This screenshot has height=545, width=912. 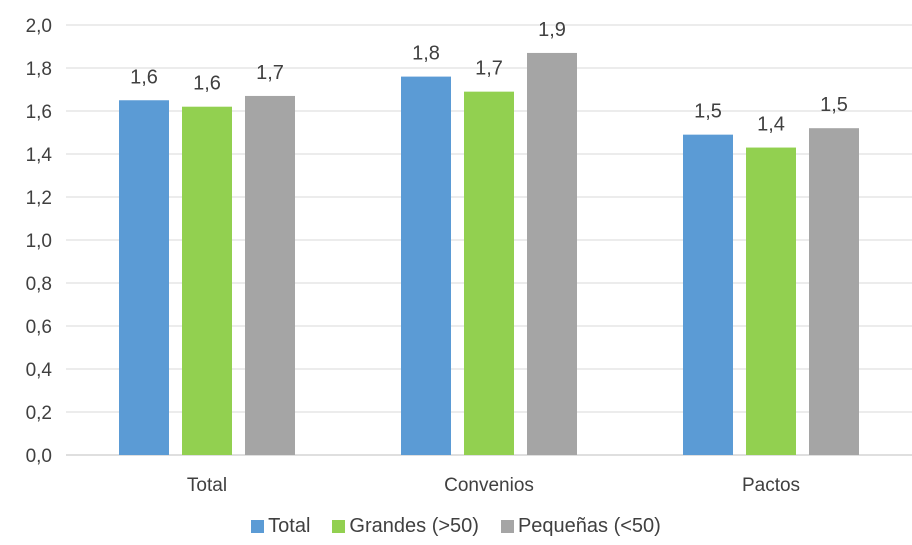 What do you see at coordinates (39, 69) in the screenshot?
I see `y-tick-label: 1,8` at bounding box center [39, 69].